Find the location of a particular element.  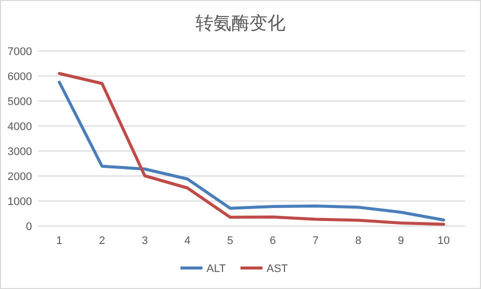

x-tick-label: 1 is located at coordinates (59, 241).